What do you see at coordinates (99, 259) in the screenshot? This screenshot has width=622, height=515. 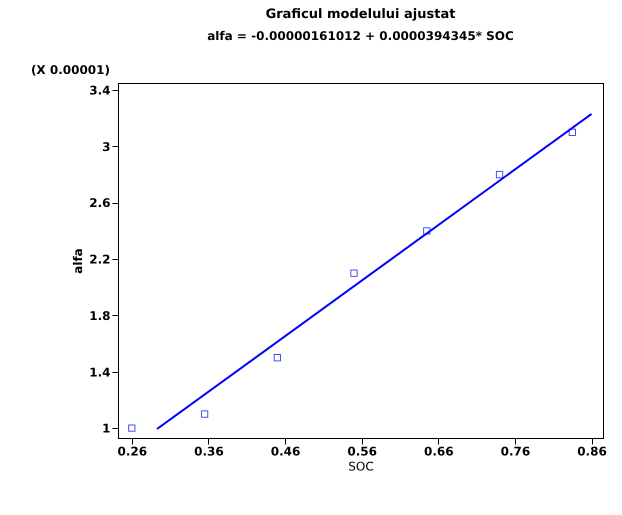 I see `y-tick-label: 2.2` at bounding box center [99, 259].